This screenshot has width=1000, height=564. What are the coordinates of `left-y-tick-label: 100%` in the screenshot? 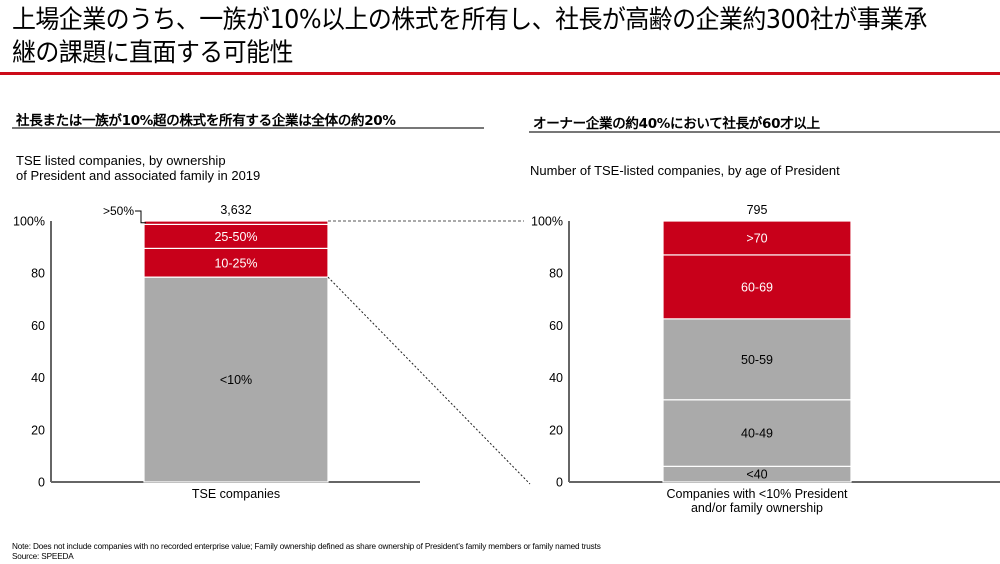 It's located at (29, 222).